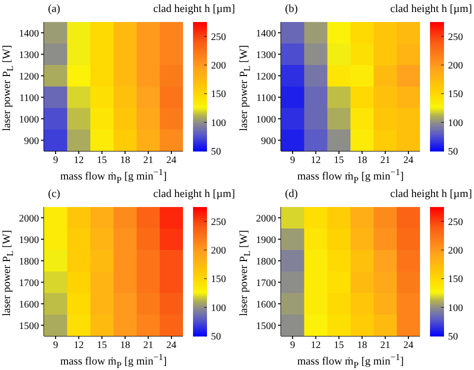  Describe the element at coordinates (54, 194) in the screenshot. I see `chart-title: (c)` at that location.